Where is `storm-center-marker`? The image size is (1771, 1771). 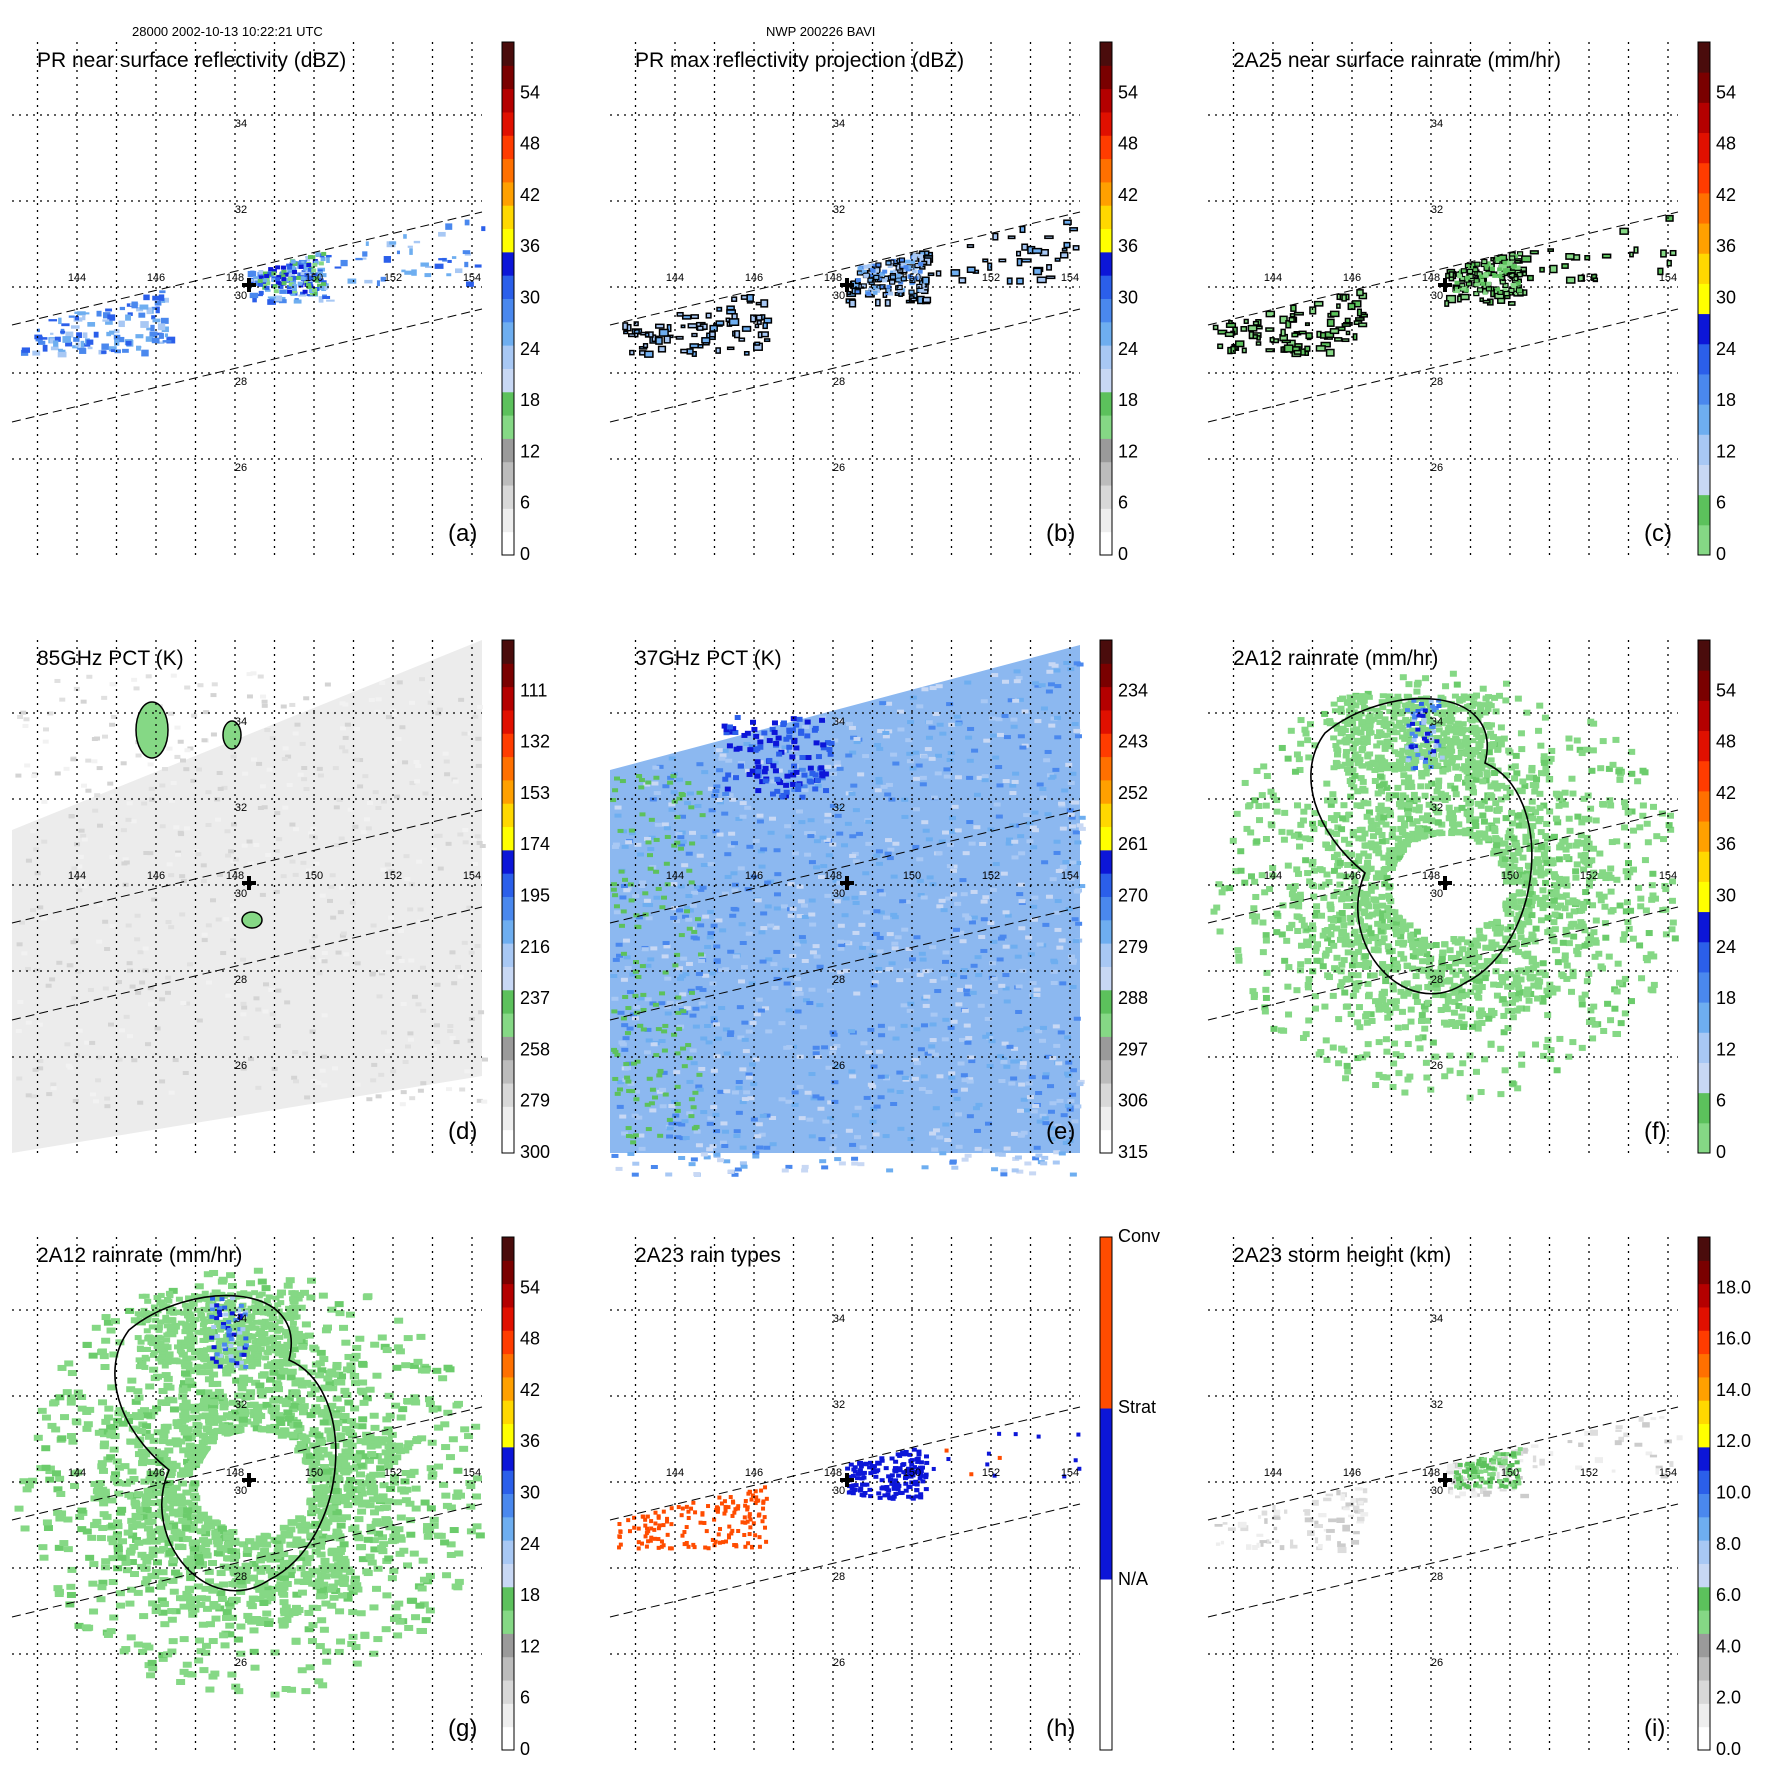 storm-center-marker is located at coordinates (249, 285).